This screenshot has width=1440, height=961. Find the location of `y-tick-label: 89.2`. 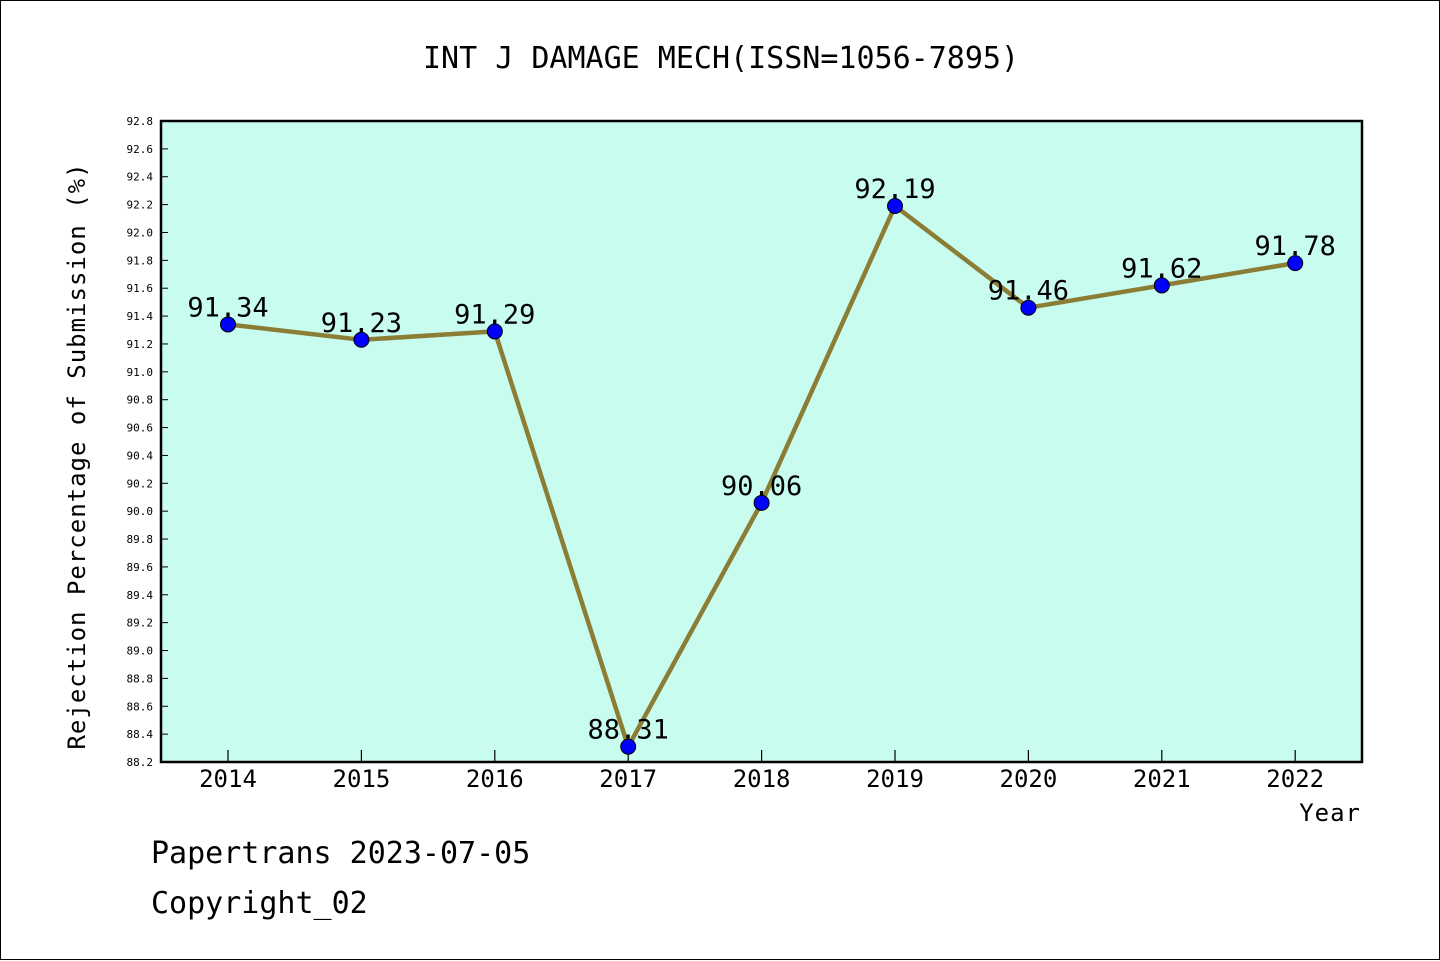

y-tick-label: 89.2 is located at coordinates (140, 623).